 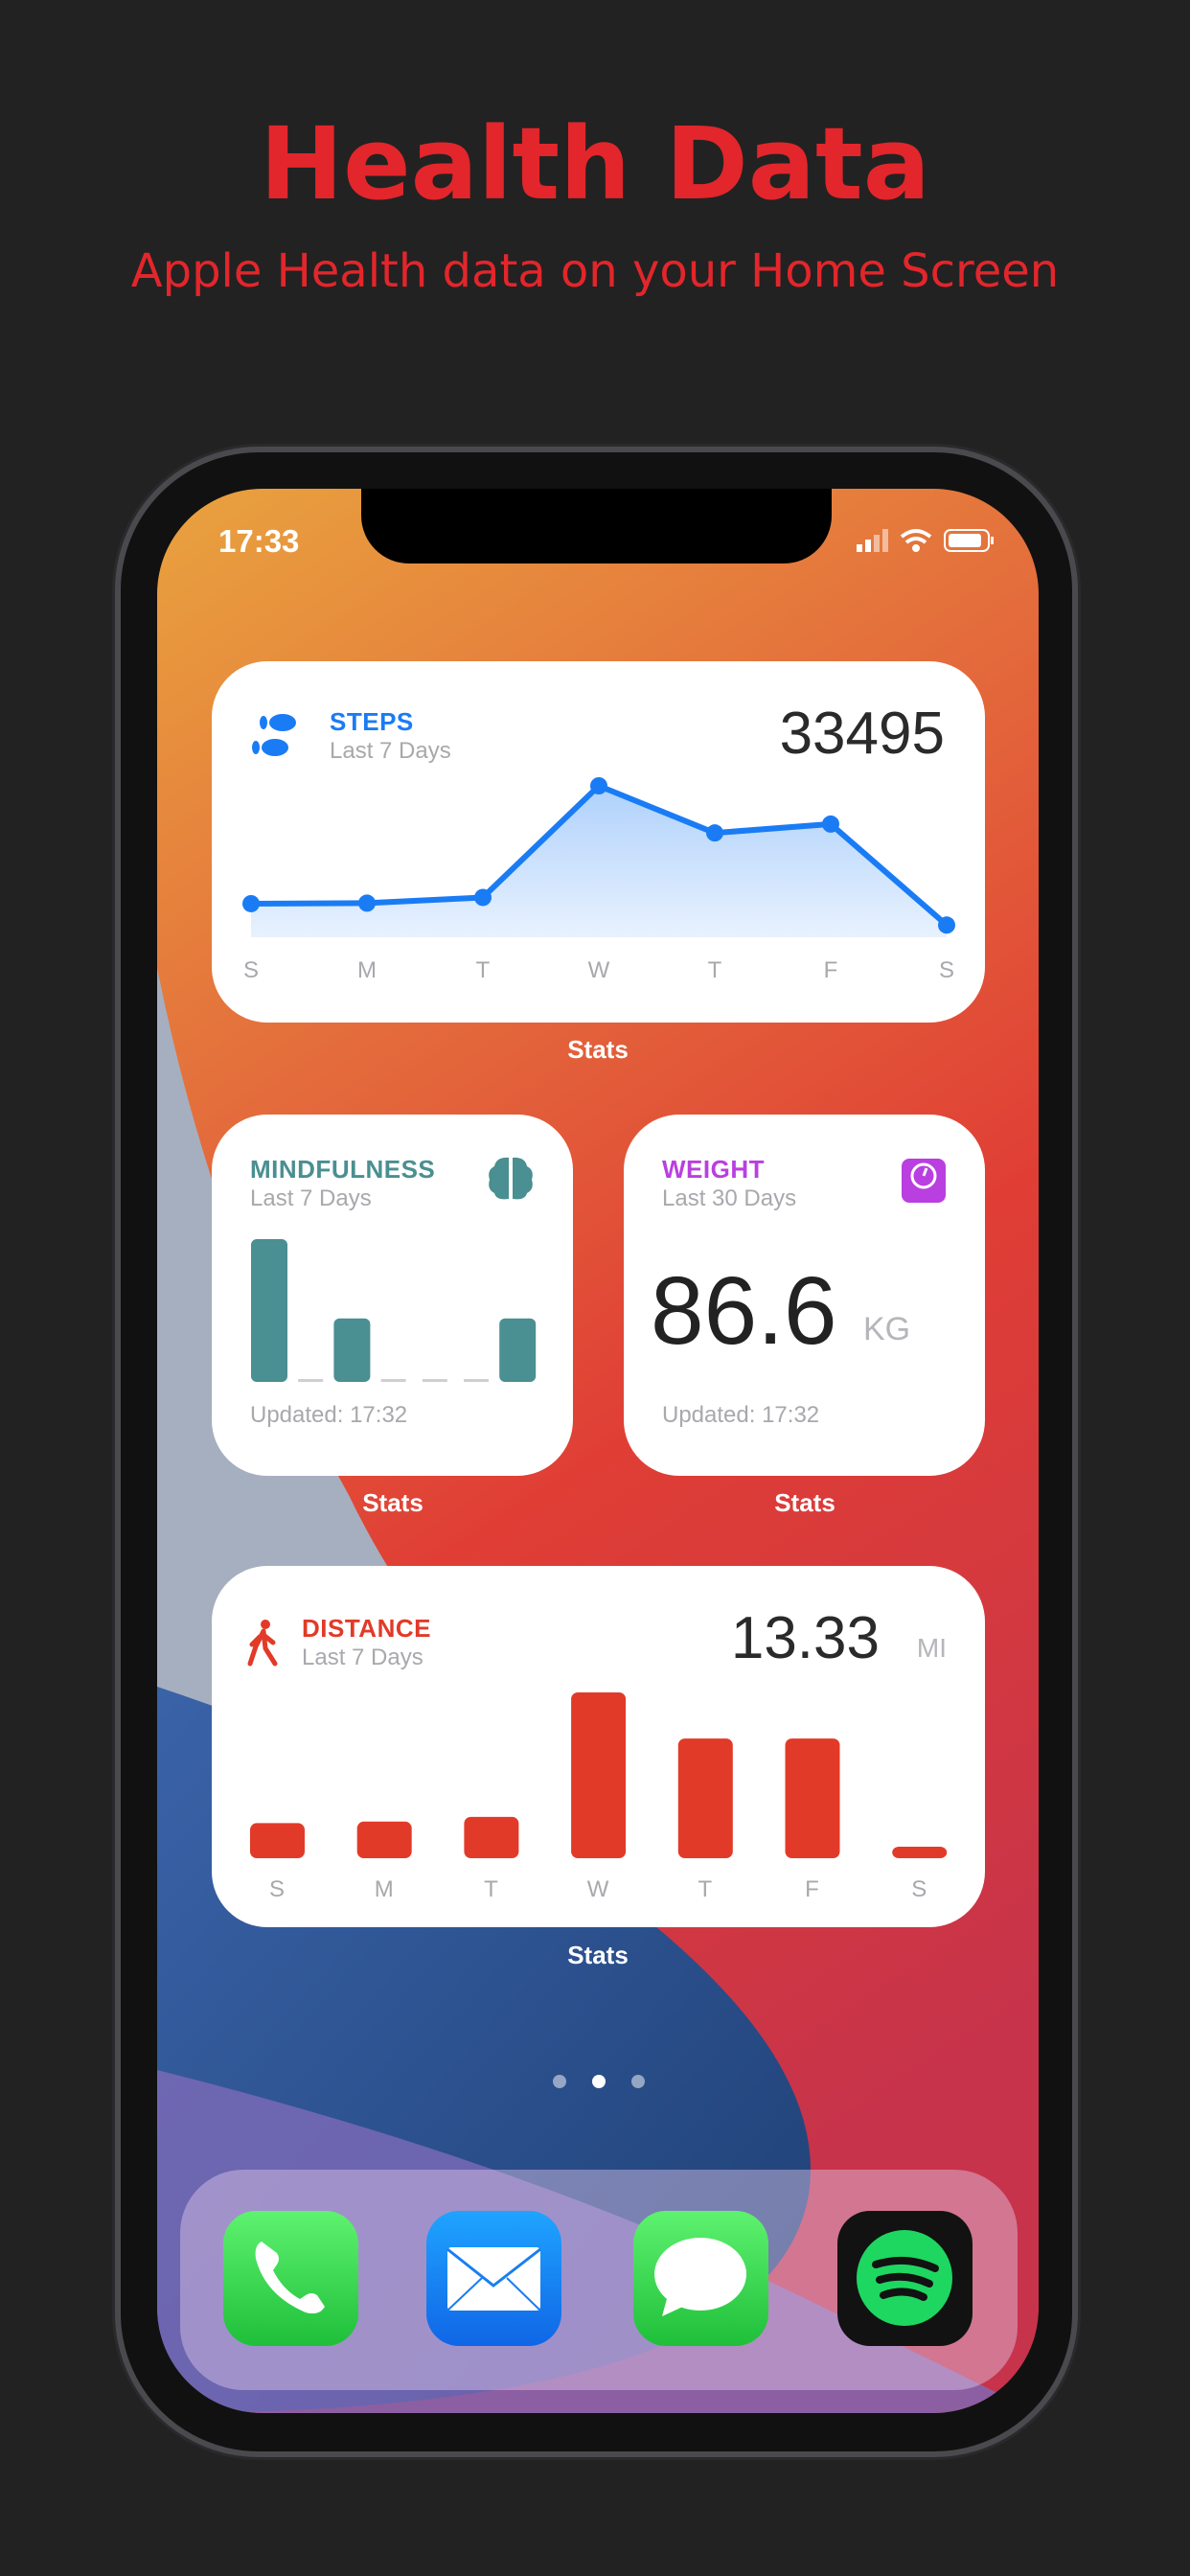 What do you see at coordinates (311, 1198) in the screenshot?
I see `mindfulness-subtitle: Last 7 Days` at bounding box center [311, 1198].